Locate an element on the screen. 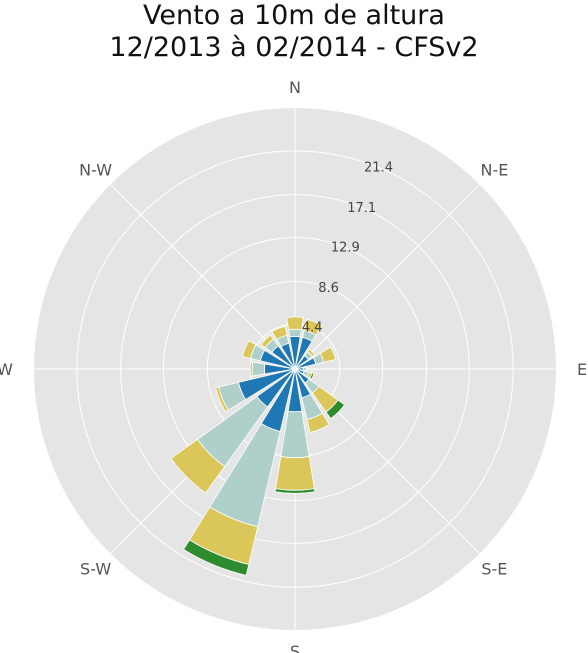 This screenshot has width=588, height=653. radial-tick-label: 8.6 is located at coordinates (328, 288).